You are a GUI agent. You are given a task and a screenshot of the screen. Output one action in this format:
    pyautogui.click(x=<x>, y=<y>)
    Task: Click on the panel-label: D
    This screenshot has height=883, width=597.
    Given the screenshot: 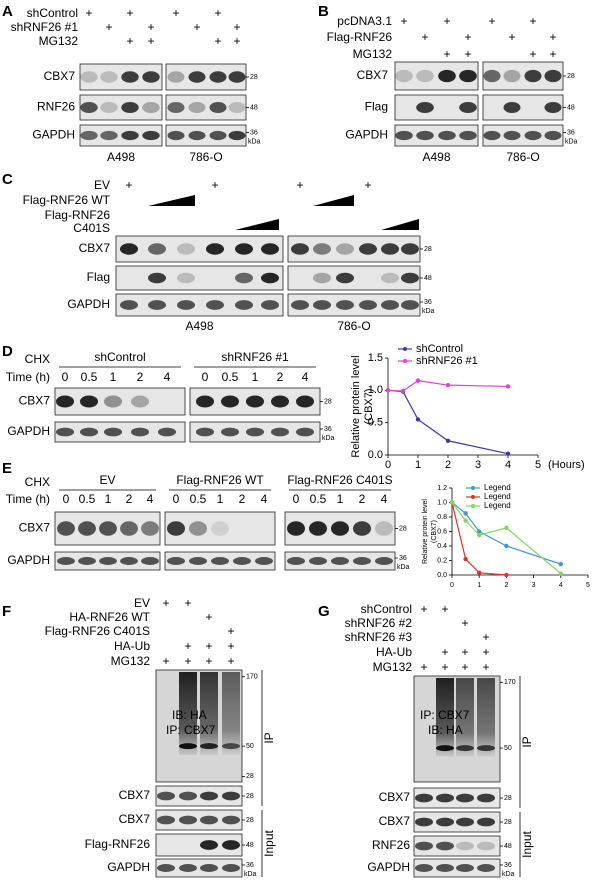 What is the action you would take?
    pyautogui.click(x=7, y=351)
    